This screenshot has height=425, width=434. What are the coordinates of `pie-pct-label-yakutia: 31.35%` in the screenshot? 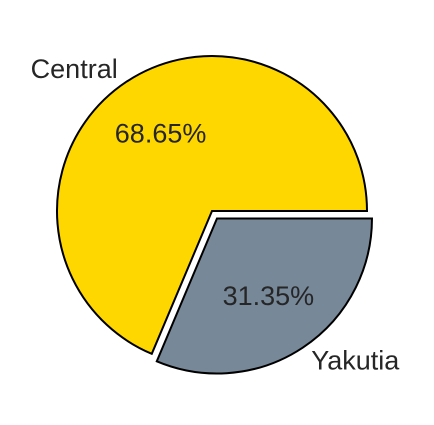 It's located at (269, 296).